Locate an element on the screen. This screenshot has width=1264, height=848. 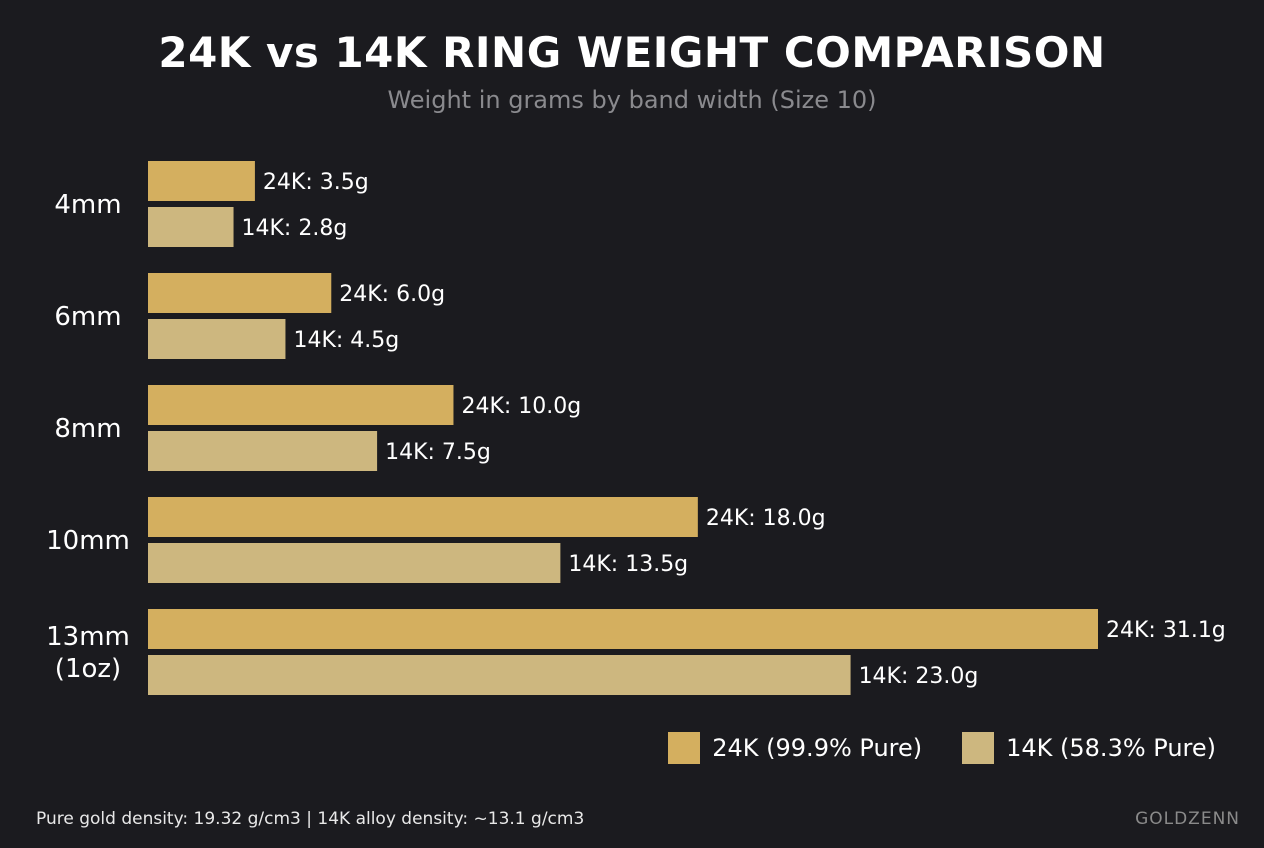
legend-item-24k: 24K (99.9% Pure) is located at coordinates (795, 748).